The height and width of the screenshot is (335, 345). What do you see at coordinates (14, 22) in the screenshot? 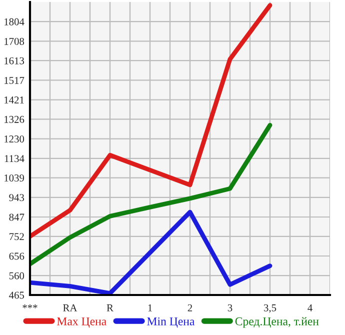
I see `y-tick-label: 1804` at bounding box center [14, 22].